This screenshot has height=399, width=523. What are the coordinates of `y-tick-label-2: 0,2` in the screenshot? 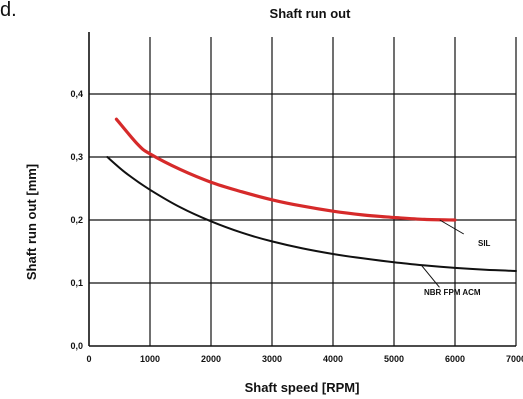 It's located at (76, 220).